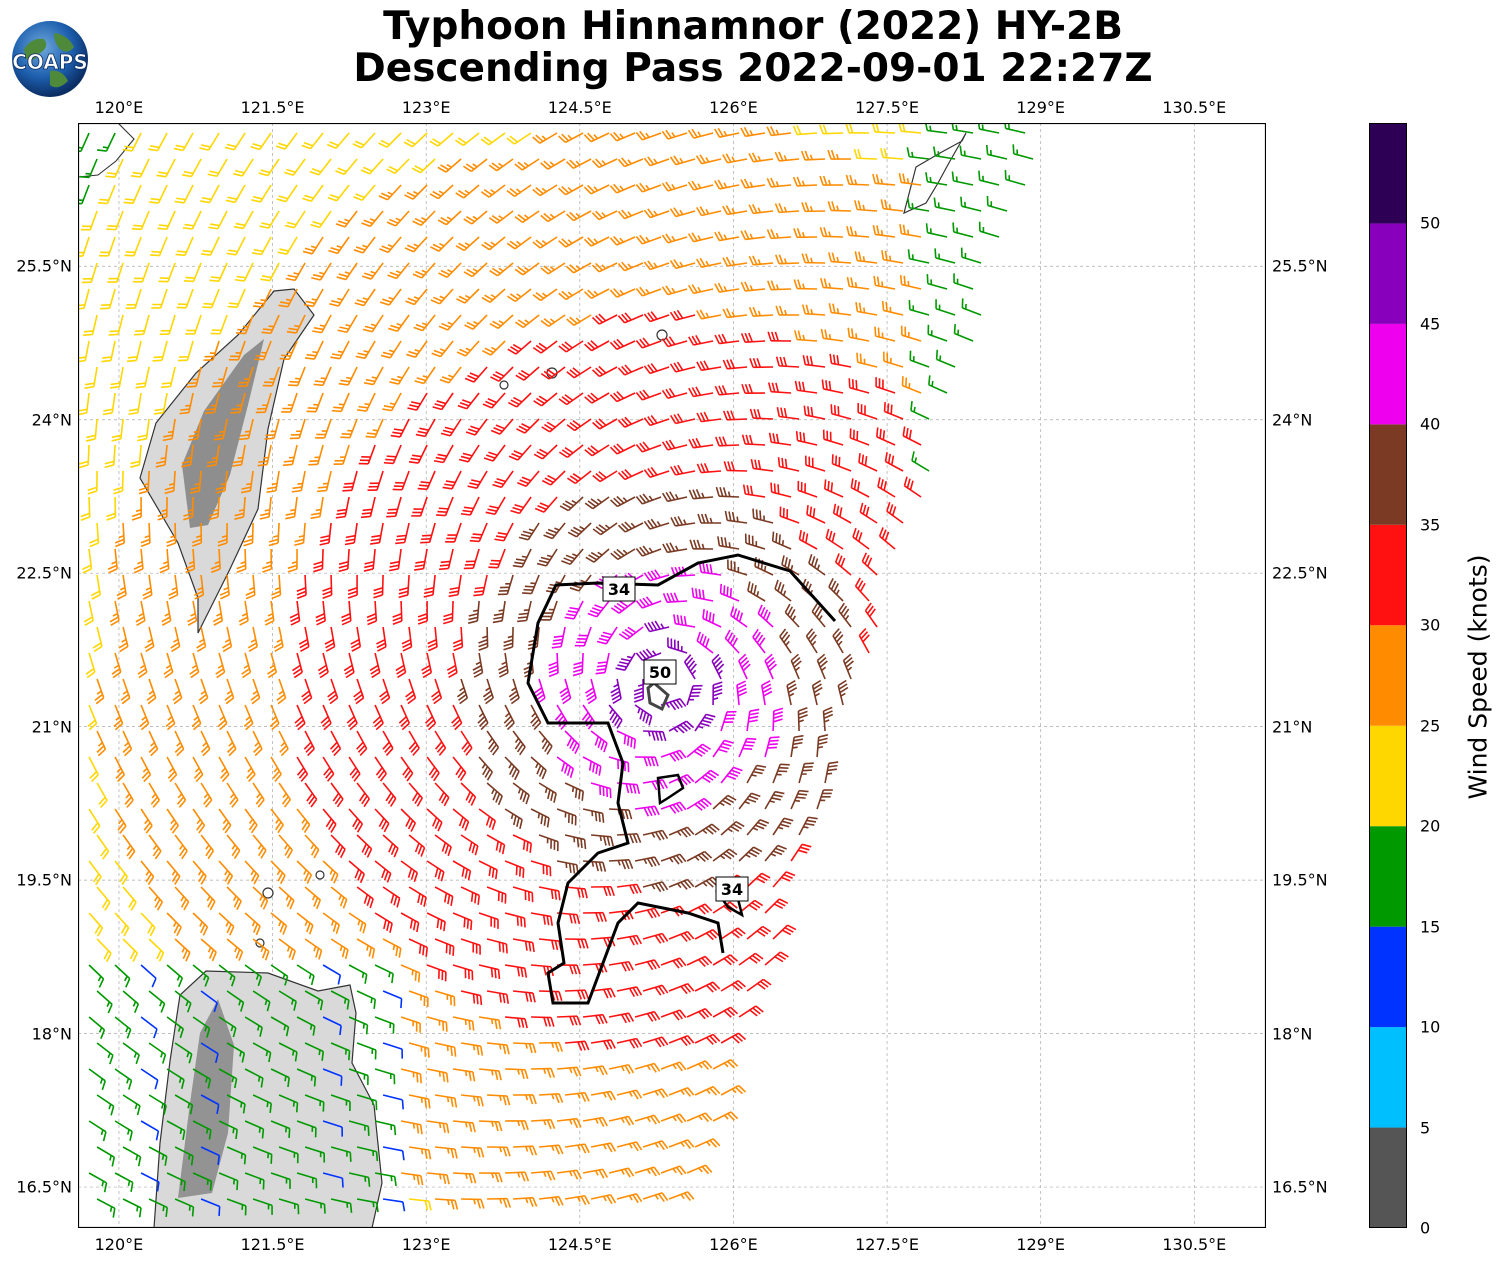 The height and width of the screenshot is (1264, 1506). I want to click on tick-label: 126°E, so click(733, 1244).